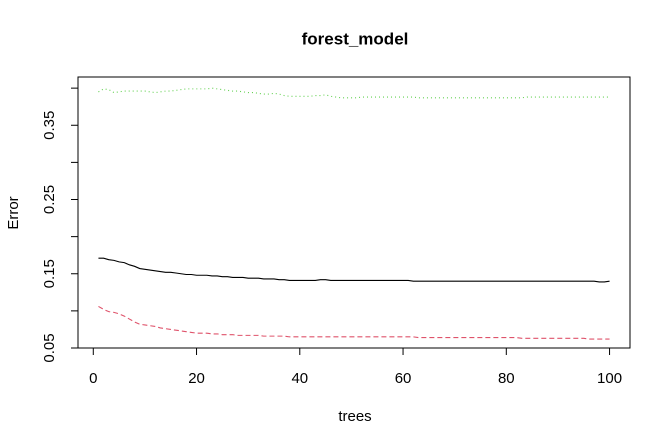 Image resolution: width=672 pixels, height=447 pixels. I want to click on chart-title: forest_model, so click(355, 38).